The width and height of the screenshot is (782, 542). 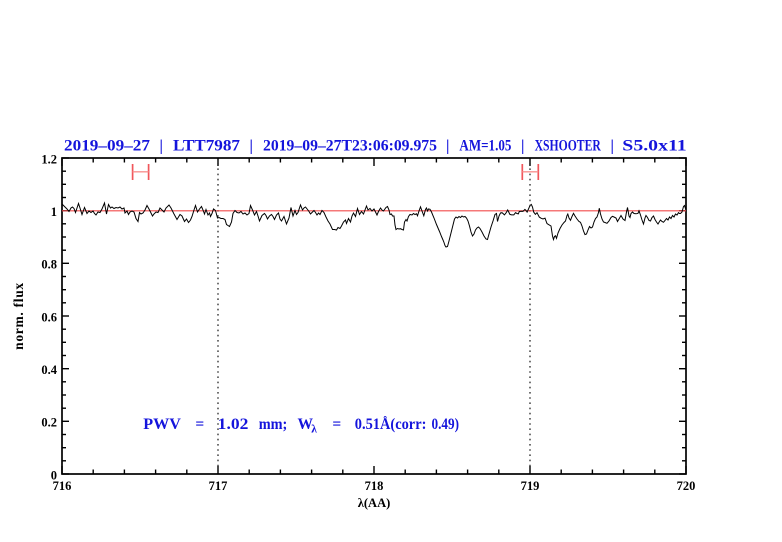 I want to click on svg-text: 0.8, so click(x=49, y=265).